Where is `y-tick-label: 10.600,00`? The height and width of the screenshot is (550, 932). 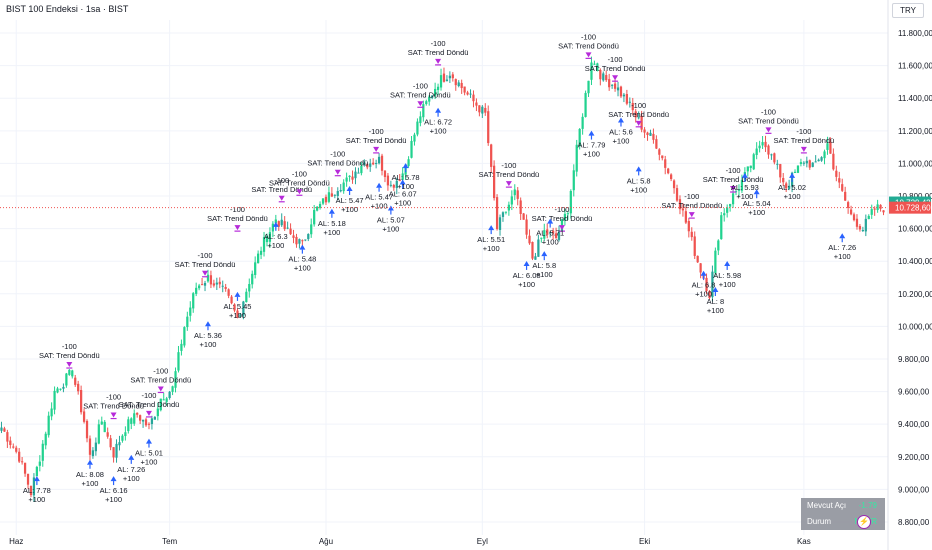
y-tick-label: 10.600,00 is located at coordinates (915, 229).